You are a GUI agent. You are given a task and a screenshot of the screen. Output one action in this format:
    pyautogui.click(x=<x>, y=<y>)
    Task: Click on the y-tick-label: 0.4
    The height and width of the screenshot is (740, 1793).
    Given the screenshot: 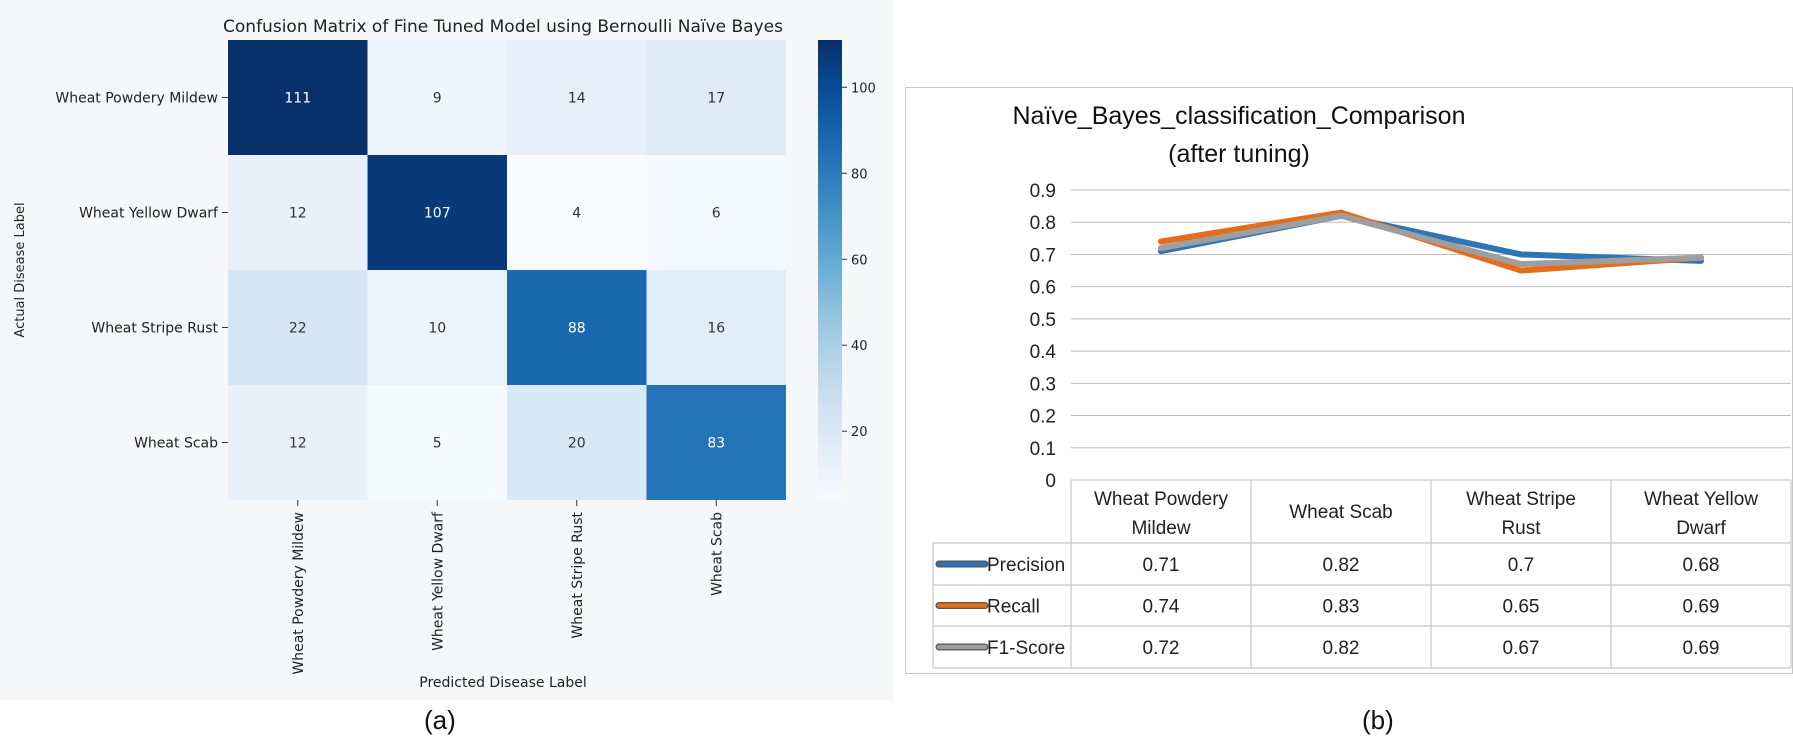 What is the action you would take?
    pyautogui.click(x=1043, y=352)
    